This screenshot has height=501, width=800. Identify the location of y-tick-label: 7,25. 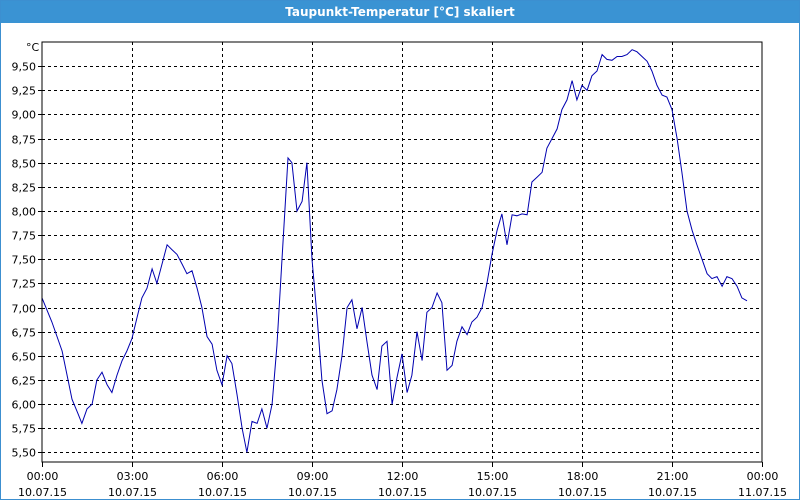
(24, 284).